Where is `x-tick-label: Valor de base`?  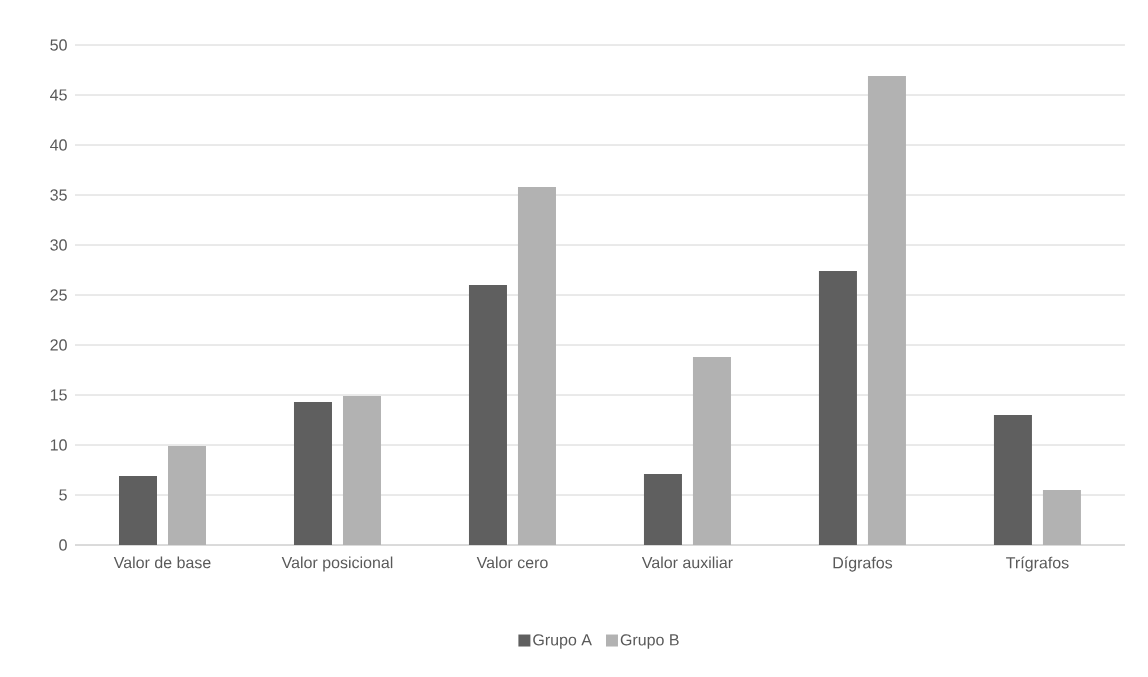 x-tick-label: Valor de base is located at coordinates (162, 562).